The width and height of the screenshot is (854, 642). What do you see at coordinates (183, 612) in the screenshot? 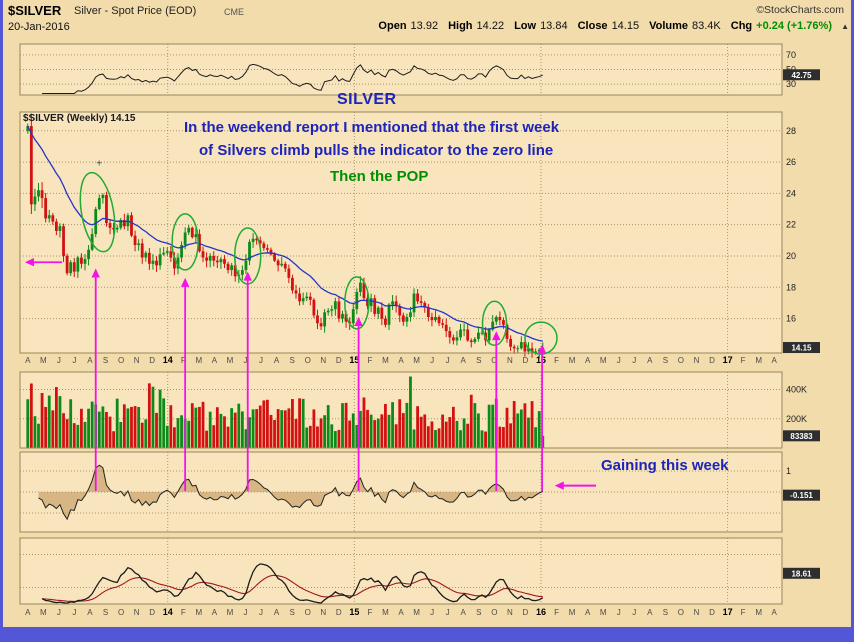
I see `svg-text: F` at bounding box center [183, 612].